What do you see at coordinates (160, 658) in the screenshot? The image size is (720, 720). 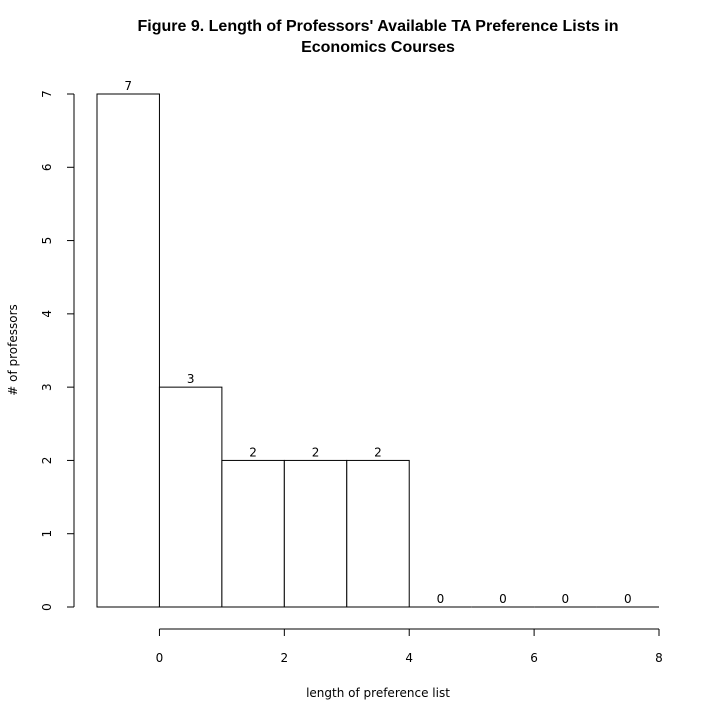 I see `x-tick-label: 0` at bounding box center [160, 658].